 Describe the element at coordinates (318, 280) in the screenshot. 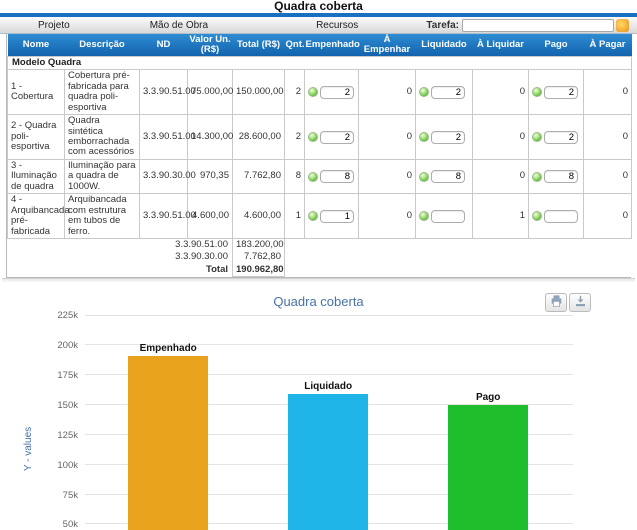

I see `table-bottom-edge` at that location.